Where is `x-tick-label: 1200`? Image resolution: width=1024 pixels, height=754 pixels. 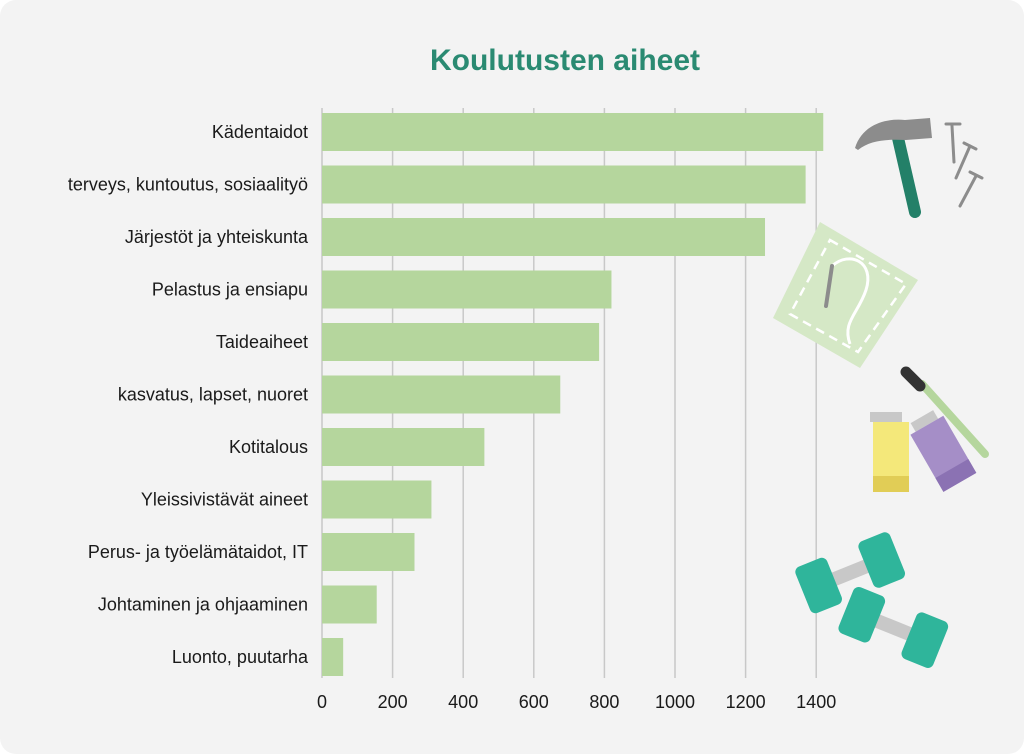
x-tick-label: 1200 is located at coordinates (746, 702).